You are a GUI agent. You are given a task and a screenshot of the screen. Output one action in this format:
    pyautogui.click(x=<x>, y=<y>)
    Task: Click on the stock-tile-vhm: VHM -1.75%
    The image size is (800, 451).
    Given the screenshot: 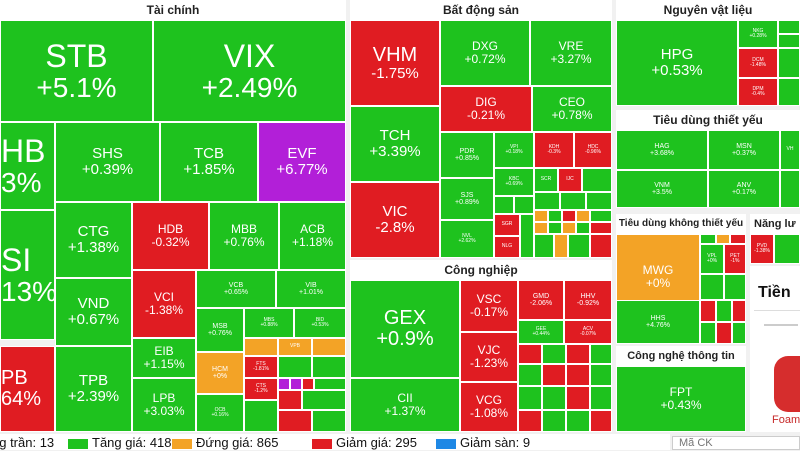 What is the action you would take?
    pyautogui.click(x=395, y=63)
    